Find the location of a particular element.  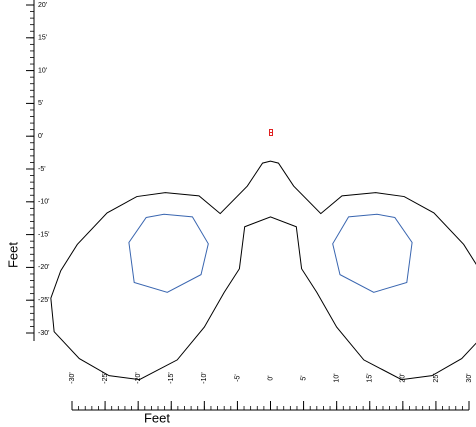

x-tick-label: 0' is located at coordinates (270, 377).